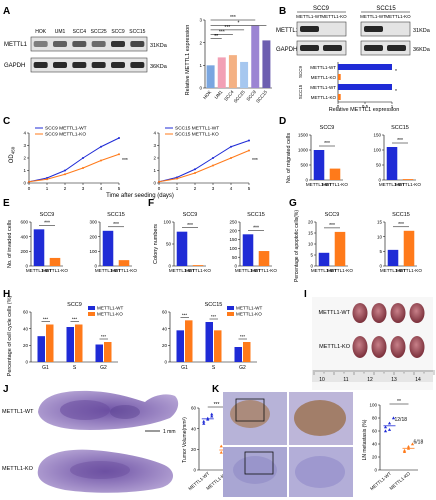  I want to click on chart-d-ylabel: No. of migrated cells, so click(289, 158).